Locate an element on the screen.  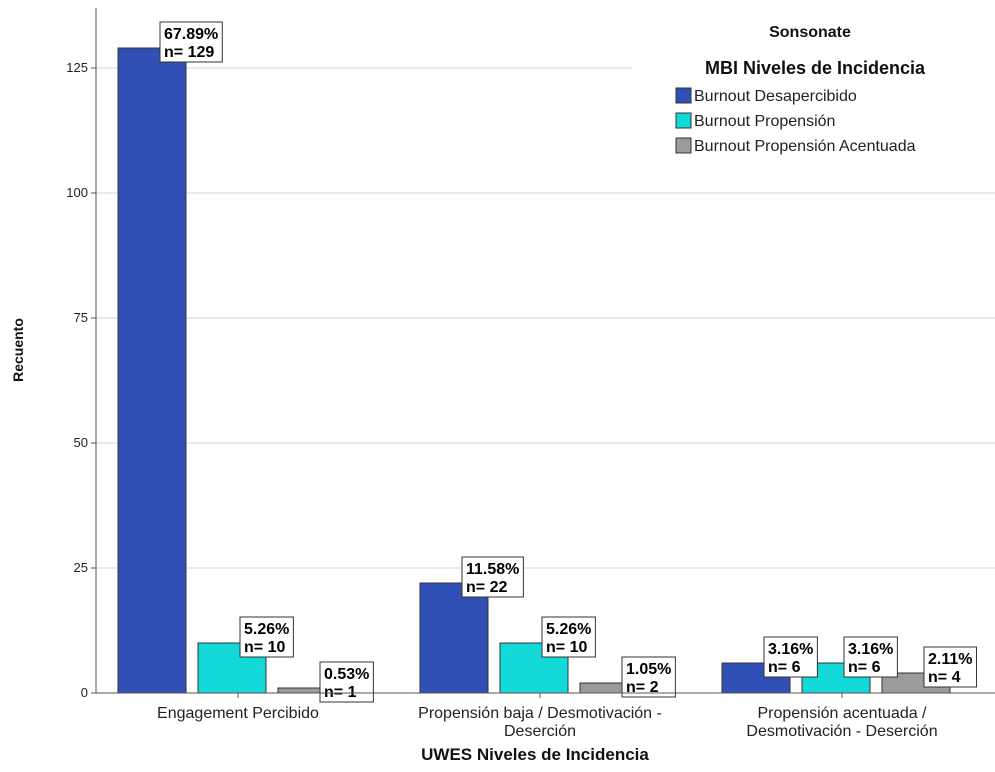
data-label-count: n= 22 is located at coordinates (486, 587).